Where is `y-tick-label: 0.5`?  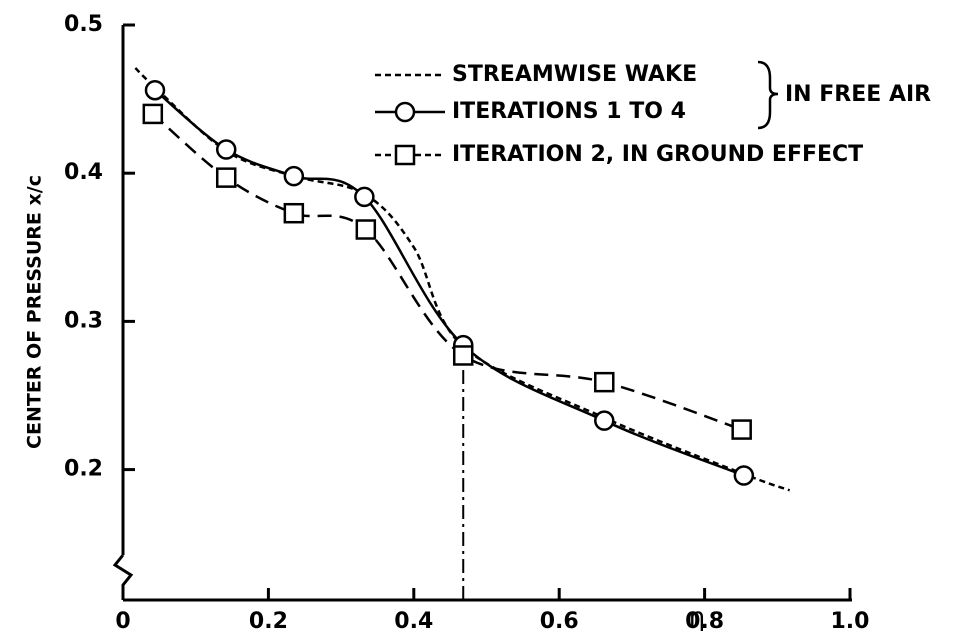
y-tick-label: 0.5 is located at coordinates (83, 24).